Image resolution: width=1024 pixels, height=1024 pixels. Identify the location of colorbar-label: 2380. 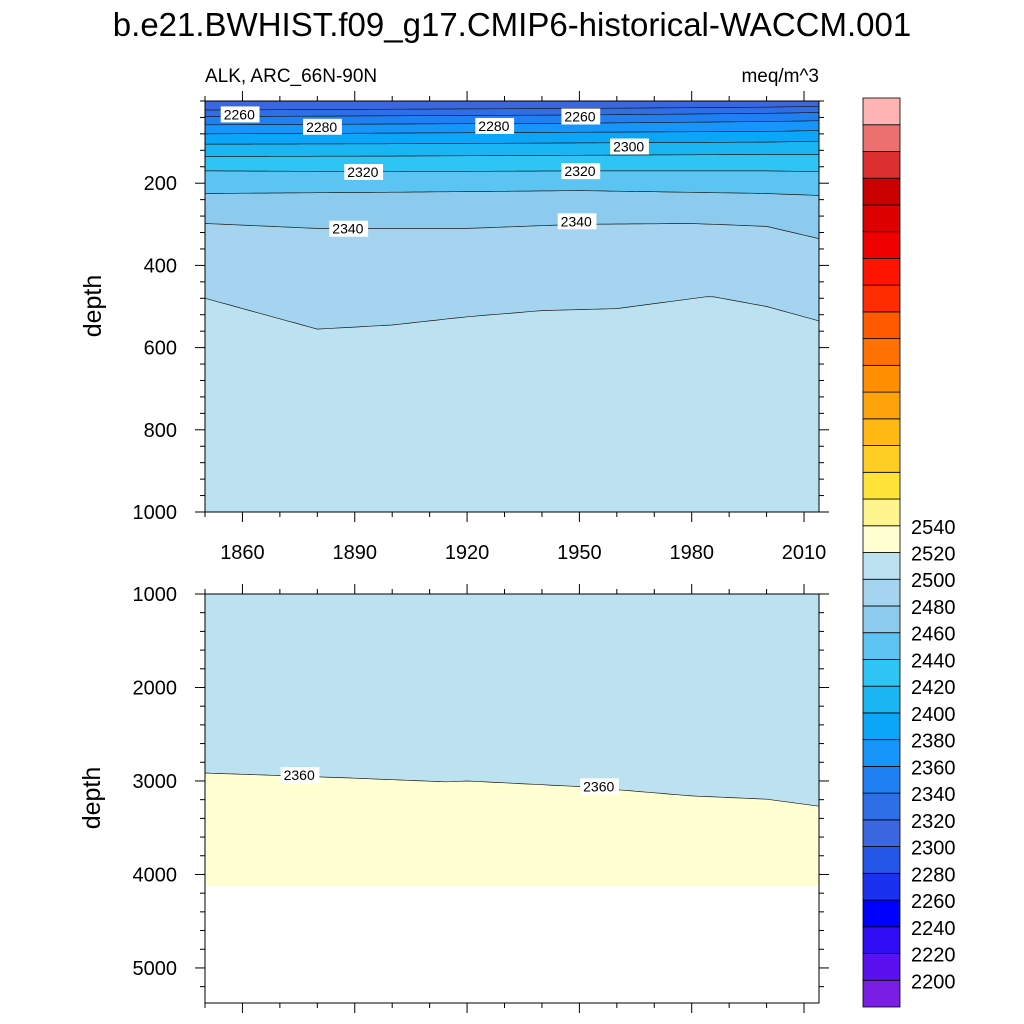
(933, 742).